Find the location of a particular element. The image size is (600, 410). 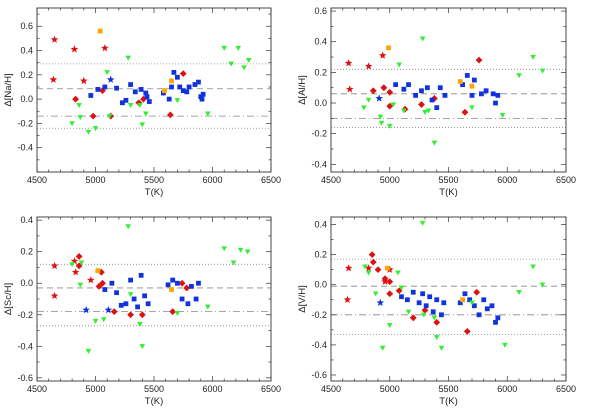

x-tick-label: 5500 is located at coordinates (154, 180).